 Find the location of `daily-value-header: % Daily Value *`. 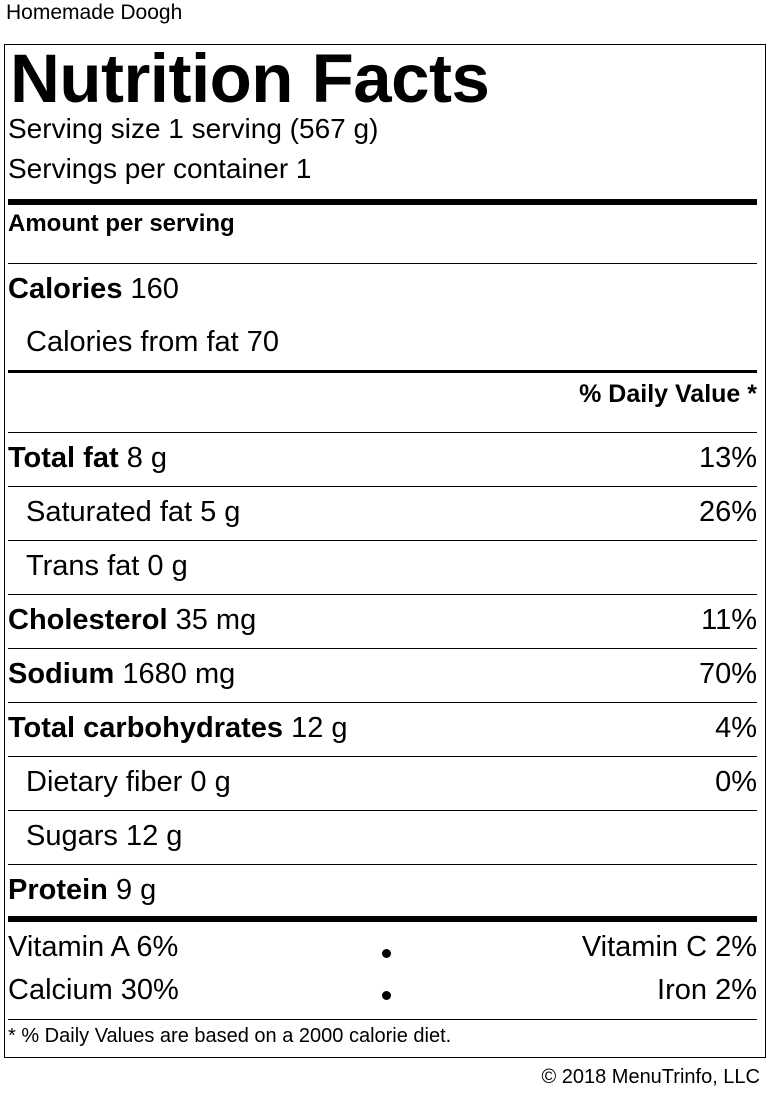

daily-value-header: % Daily Value * is located at coordinates (668, 394).